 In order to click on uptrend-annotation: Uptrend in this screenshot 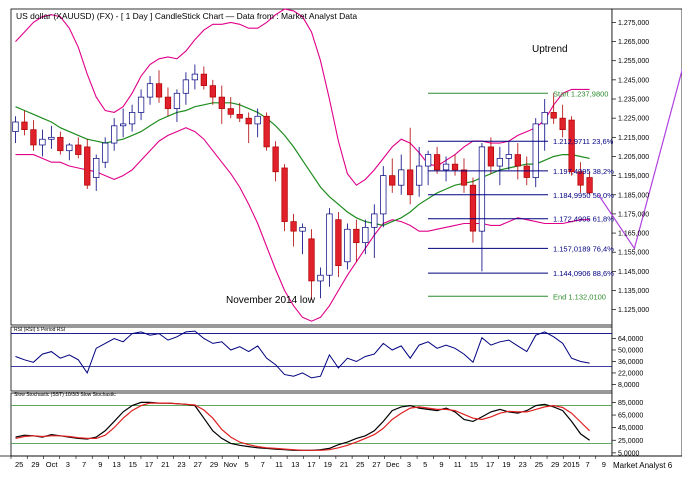, I will do `click(550, 49)`.